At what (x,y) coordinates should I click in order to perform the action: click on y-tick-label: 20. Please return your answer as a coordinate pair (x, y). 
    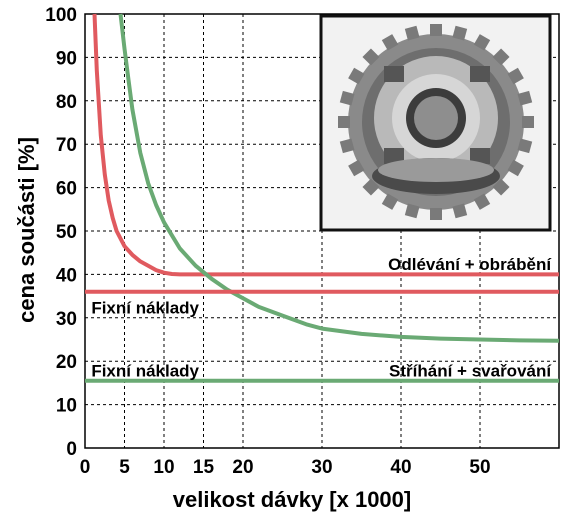
    Looking at the image, I should click on (66, 362).